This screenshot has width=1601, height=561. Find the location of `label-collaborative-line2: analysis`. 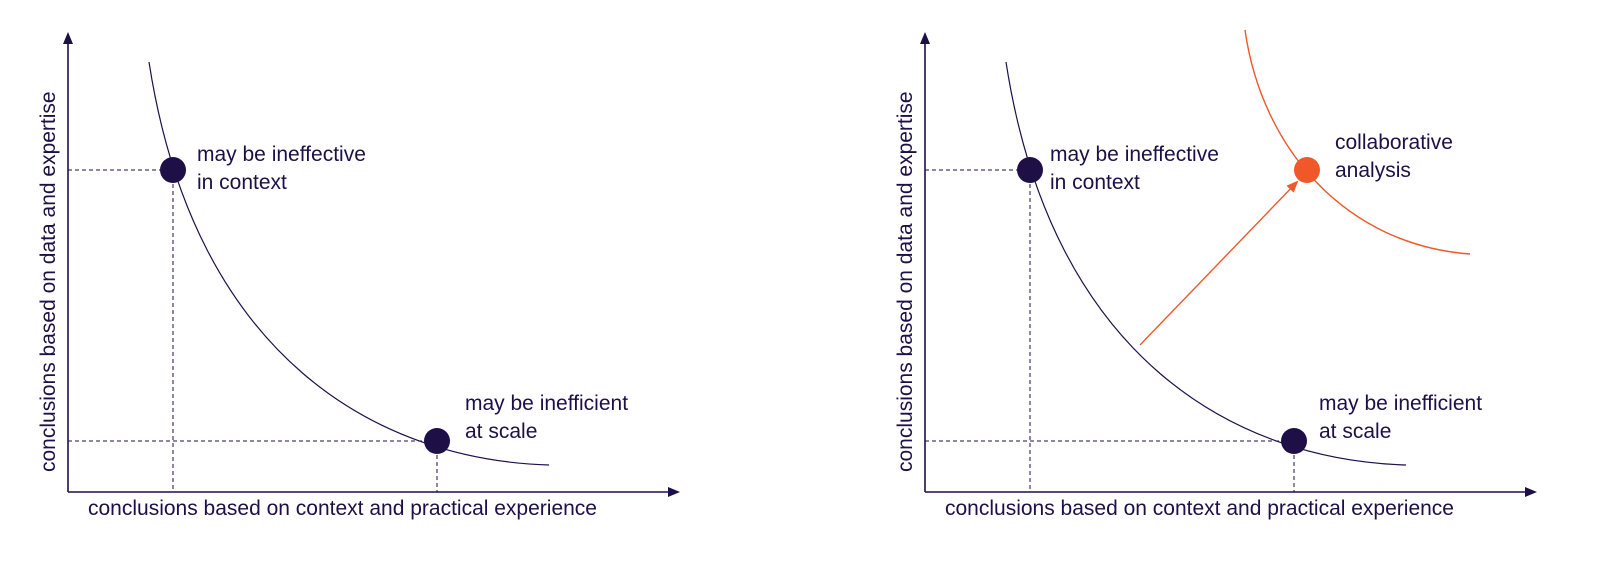

label-collaborative-line2: analysis is located at coordinates (1373, 170).